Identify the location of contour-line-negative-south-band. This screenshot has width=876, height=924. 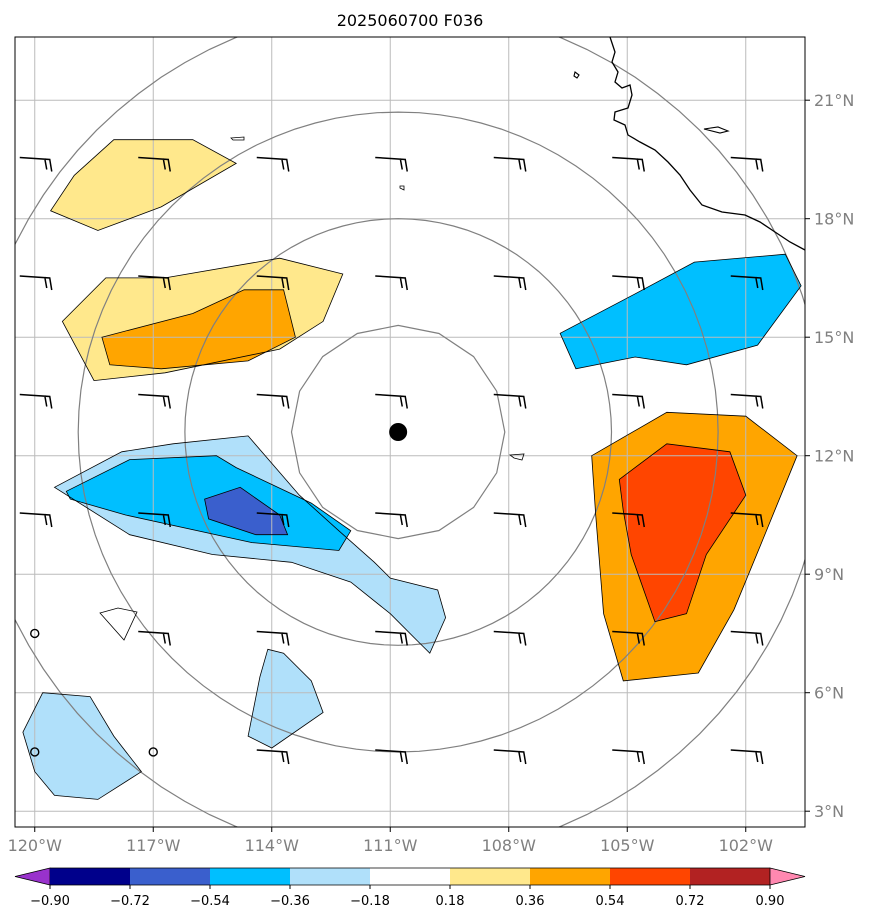
(208, 503).